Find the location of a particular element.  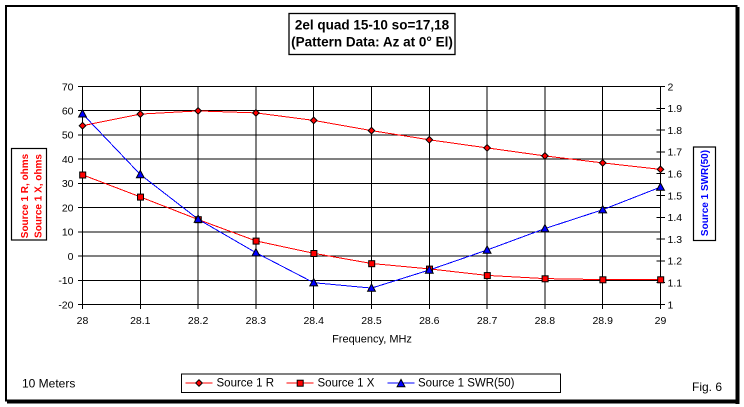

svg-text: Fig. 6 is located at coordinates (707, 387).